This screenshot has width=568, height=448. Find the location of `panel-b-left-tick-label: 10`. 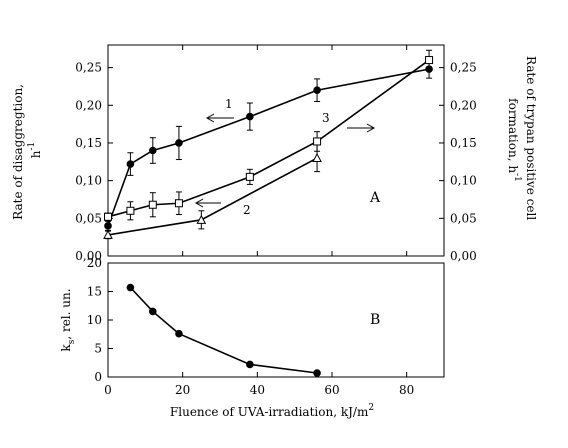

panel-b-left-tick-label: 10 is located at coordinates (94, 320).